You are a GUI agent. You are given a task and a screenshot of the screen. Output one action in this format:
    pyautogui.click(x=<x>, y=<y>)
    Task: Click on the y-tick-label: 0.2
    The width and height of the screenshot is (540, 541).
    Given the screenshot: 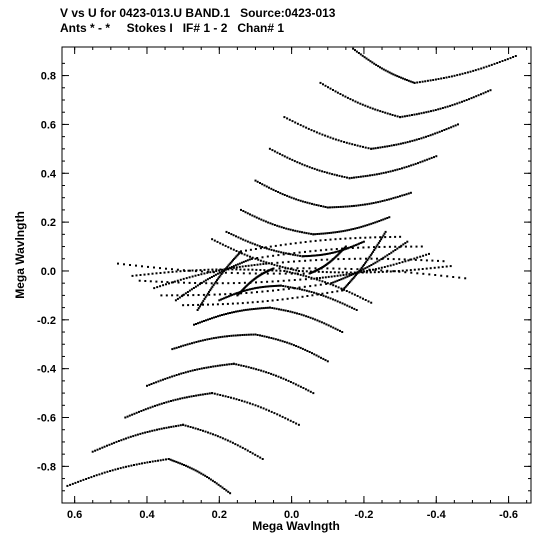 What is the action you would take?
    pyautogui.click(x=48, y=223)
    